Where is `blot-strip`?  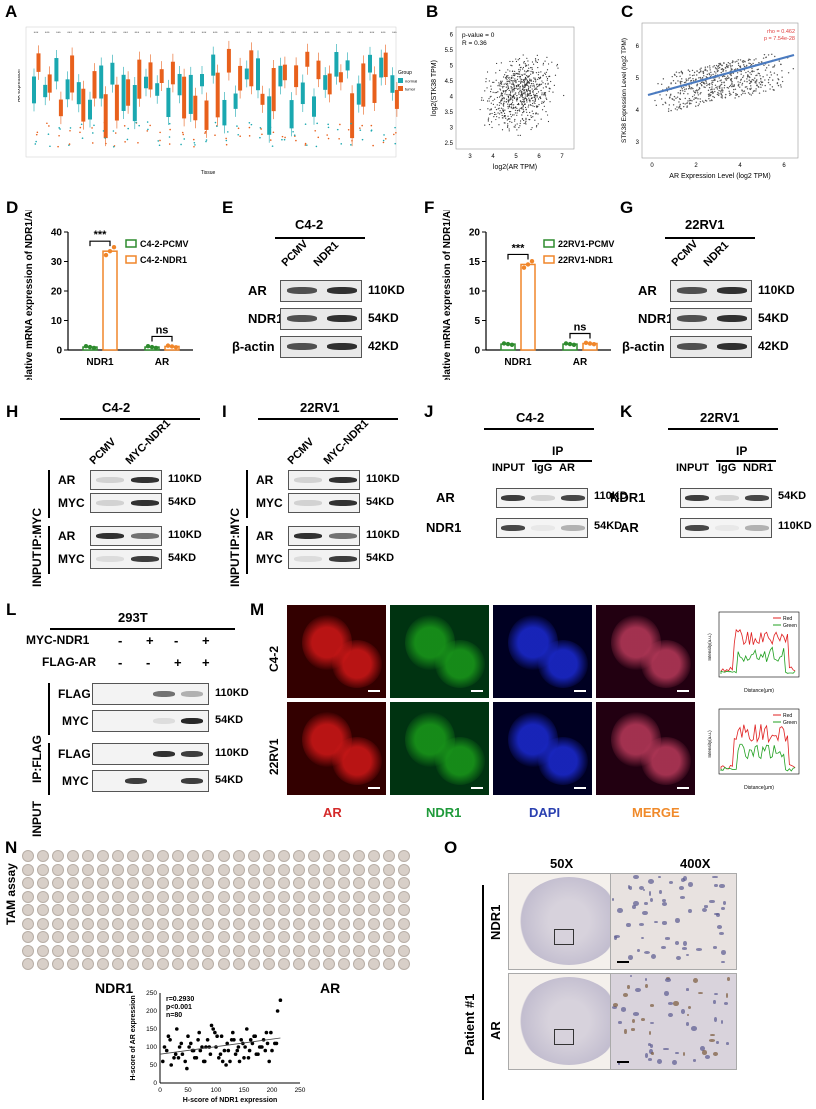 blot-strip is located at coordinates (321, 291).